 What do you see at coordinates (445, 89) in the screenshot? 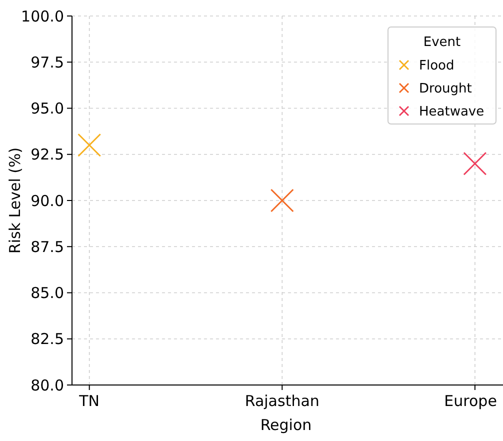
I see `legend-label: Drought` at bounding box center [445, 89].